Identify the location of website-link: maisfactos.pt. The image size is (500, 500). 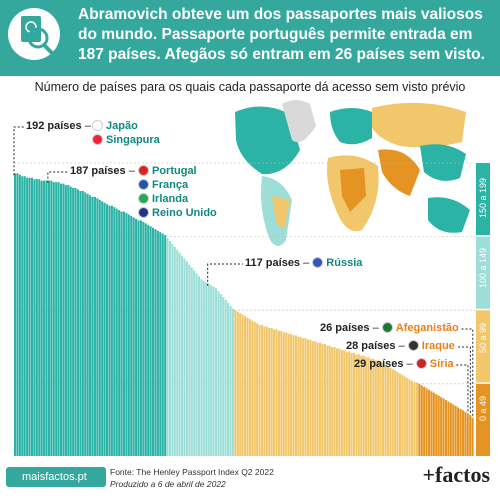
(56, 477).